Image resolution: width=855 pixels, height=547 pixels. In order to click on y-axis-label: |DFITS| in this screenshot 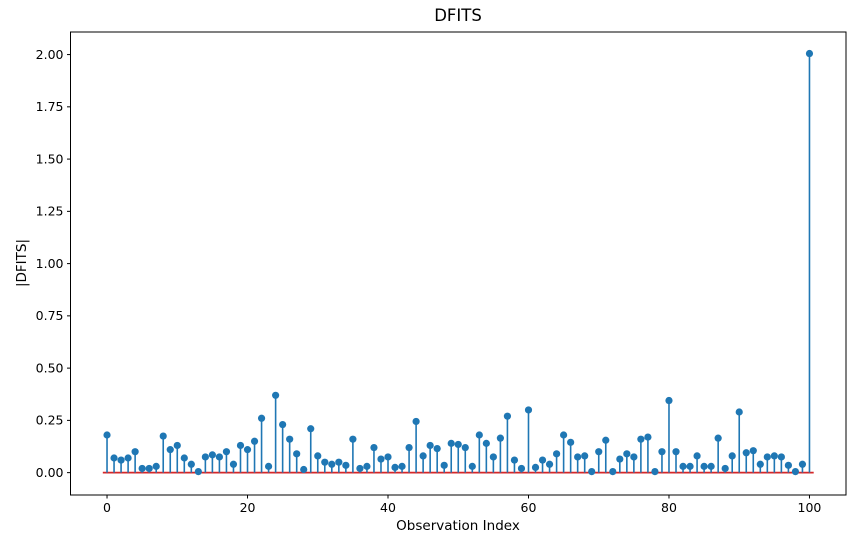, I will do `click(22, 263)`.